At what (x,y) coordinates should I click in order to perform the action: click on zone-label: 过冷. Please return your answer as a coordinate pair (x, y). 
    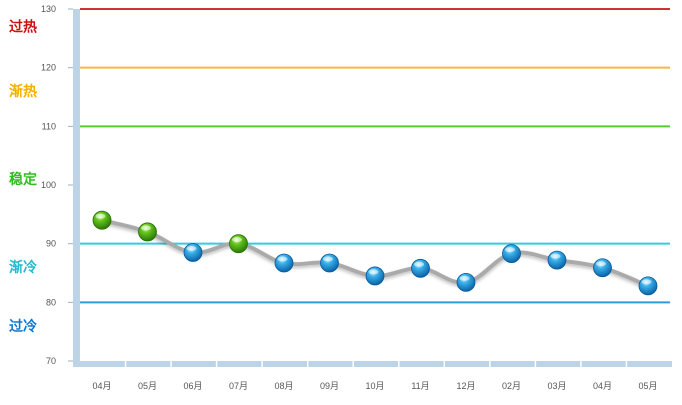
    Looking at the image, I should click on (23, 326).